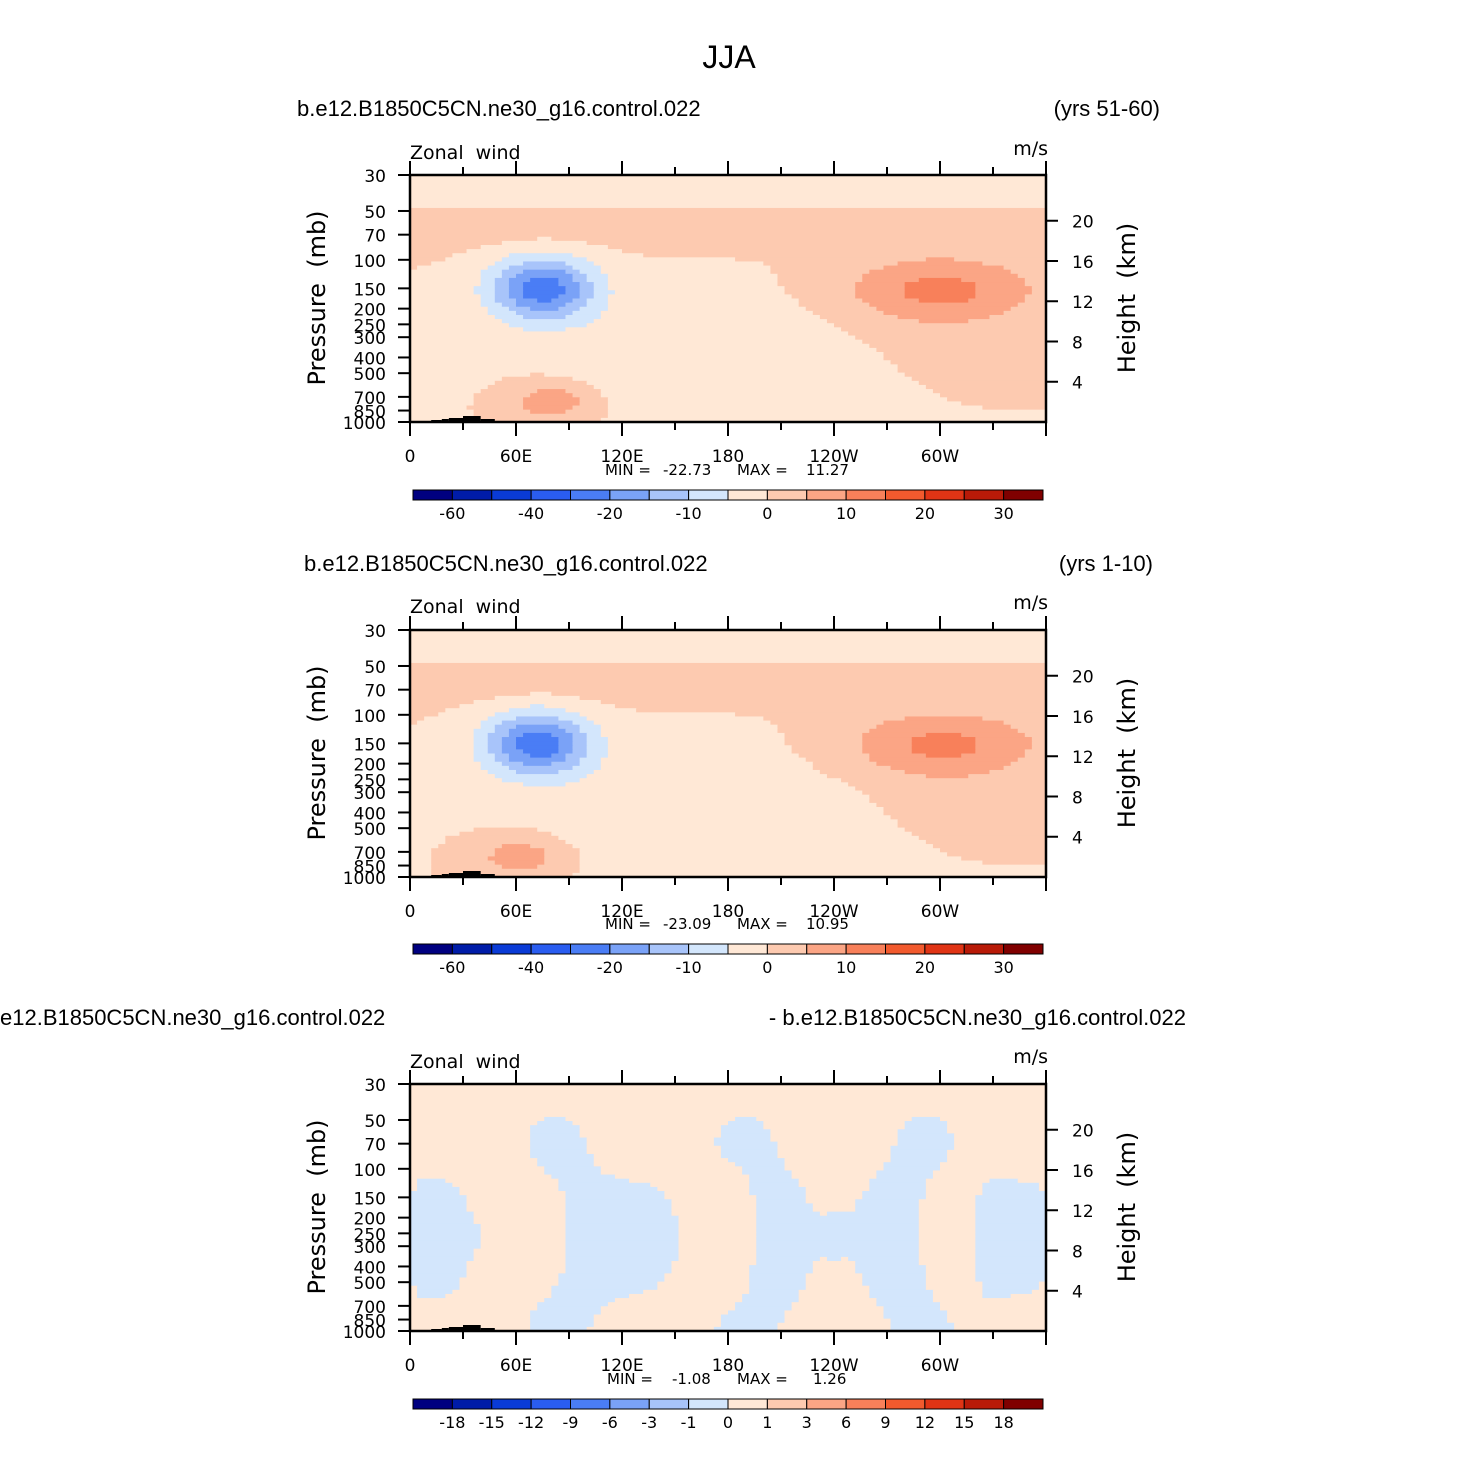  I want to click on panel-3-ytick-label: 100, so click(370, 1171).